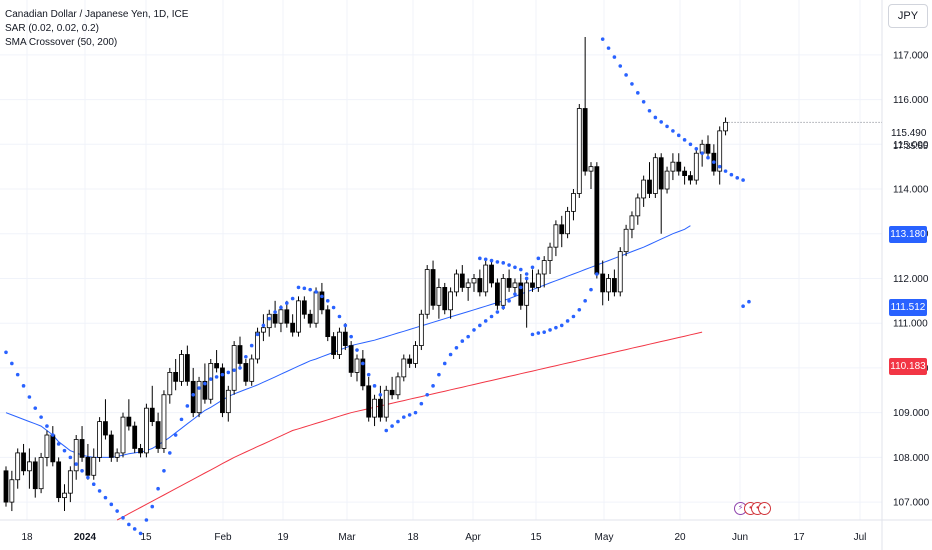 The width and height of the screenshot is (932, 550). Describe the element at coordinates (97, 14) in the screenshot. I see `legend-symbol: Canadian Dollar / Japanese Yen, 1D, ICE` at that location.